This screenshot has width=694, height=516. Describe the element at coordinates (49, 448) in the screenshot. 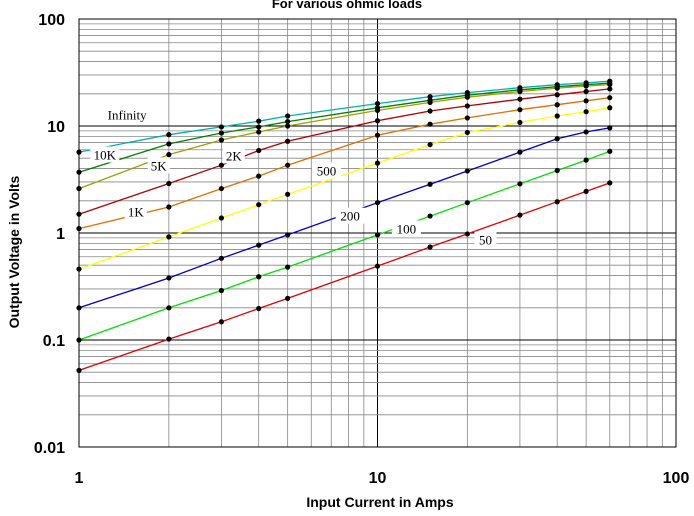

I see `y-tick-label: 0.01` at that location.